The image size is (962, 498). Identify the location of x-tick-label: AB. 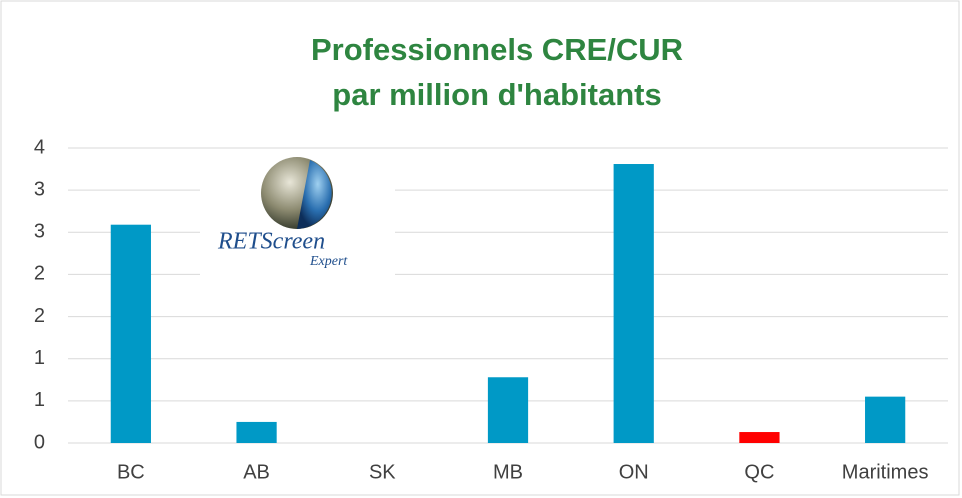
(256, 472).